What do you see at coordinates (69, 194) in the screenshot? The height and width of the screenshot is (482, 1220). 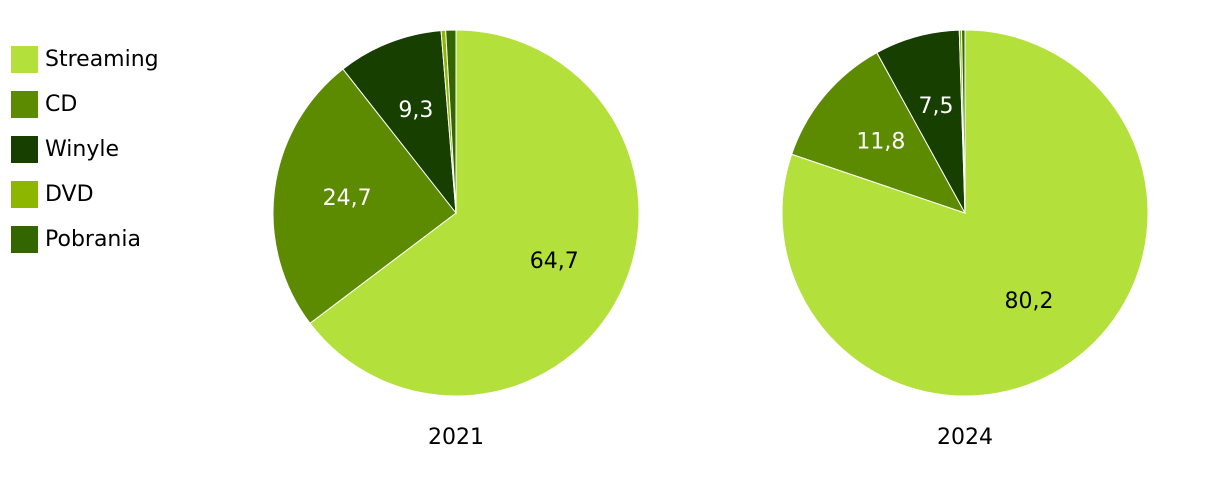 I see `legend-label: DVD` at bounding box center [69, 194].